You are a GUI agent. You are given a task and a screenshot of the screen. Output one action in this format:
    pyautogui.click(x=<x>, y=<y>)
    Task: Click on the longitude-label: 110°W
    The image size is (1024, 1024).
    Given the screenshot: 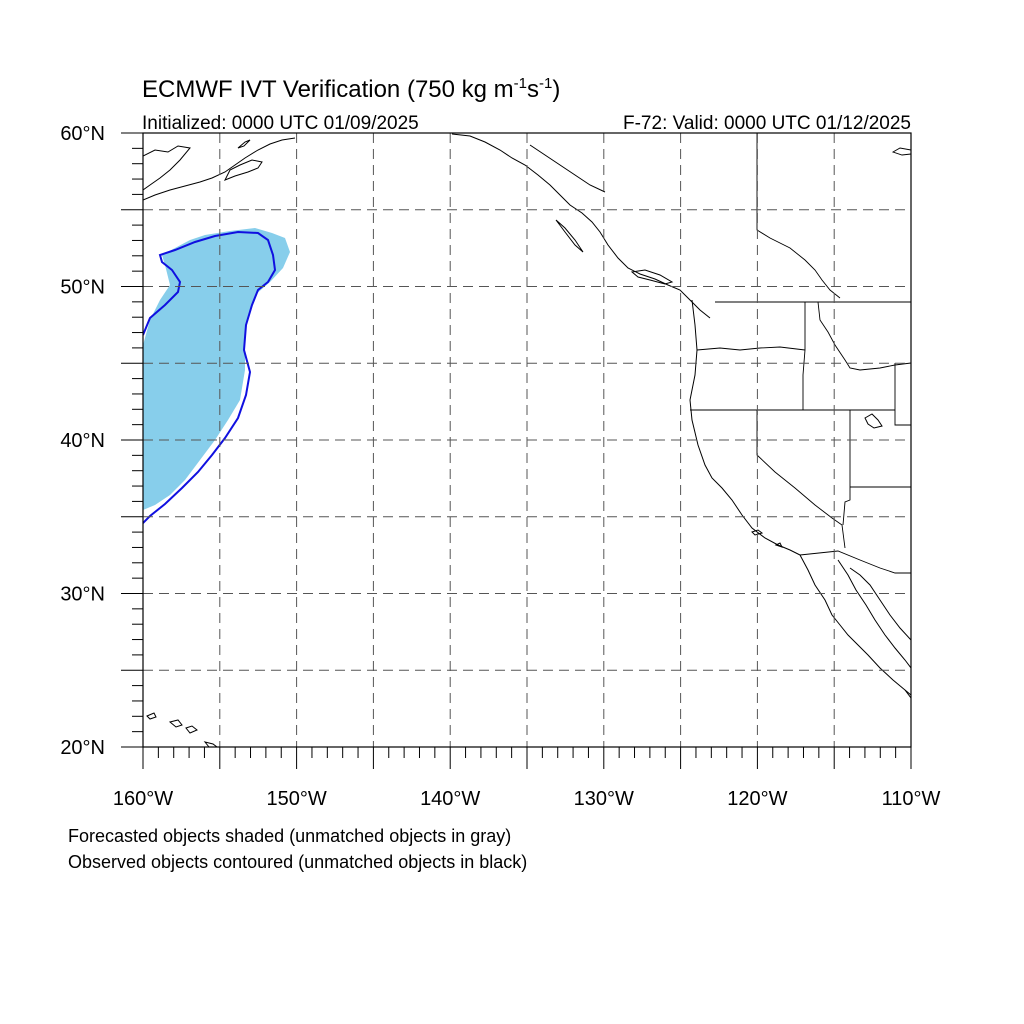 What is the action you would take?
    pyautogui.click(x=911, y=799)
    